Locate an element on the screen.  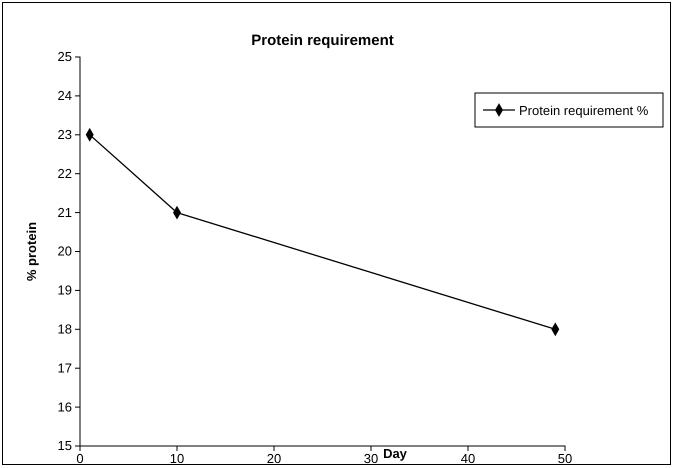
x-tick-label: 10 is located at coordinates (177, 458).